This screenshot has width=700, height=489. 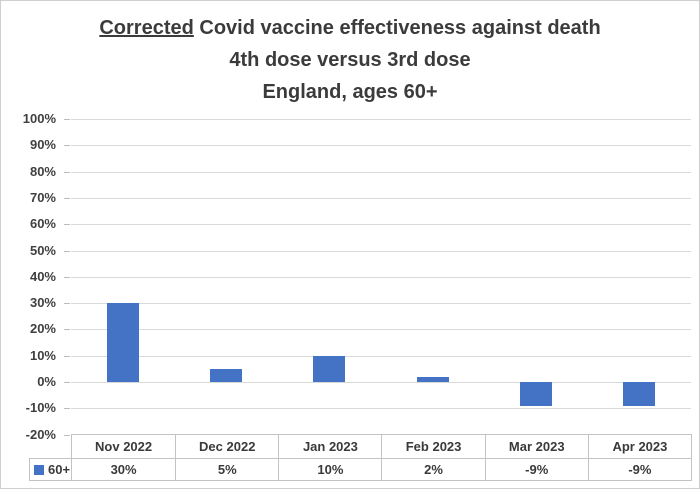 I want to click on y-axis-label: 80%, so click(x=42, y=171).